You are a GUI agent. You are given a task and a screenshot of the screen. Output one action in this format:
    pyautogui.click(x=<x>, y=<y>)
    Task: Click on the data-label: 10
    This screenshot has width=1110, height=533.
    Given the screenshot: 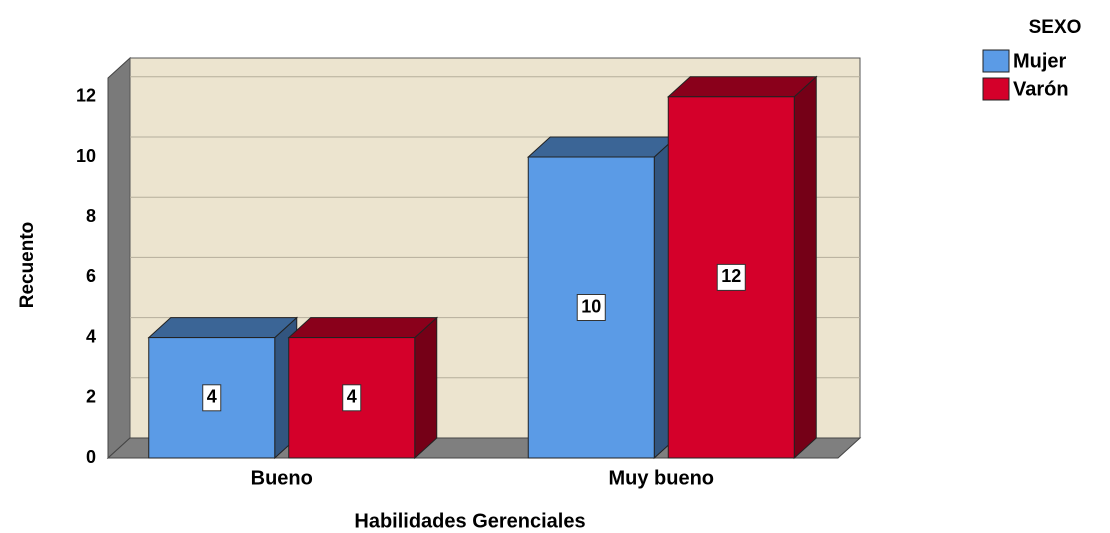 What is the action you would take?
    pyautogui.click(x=591, y=306)
    